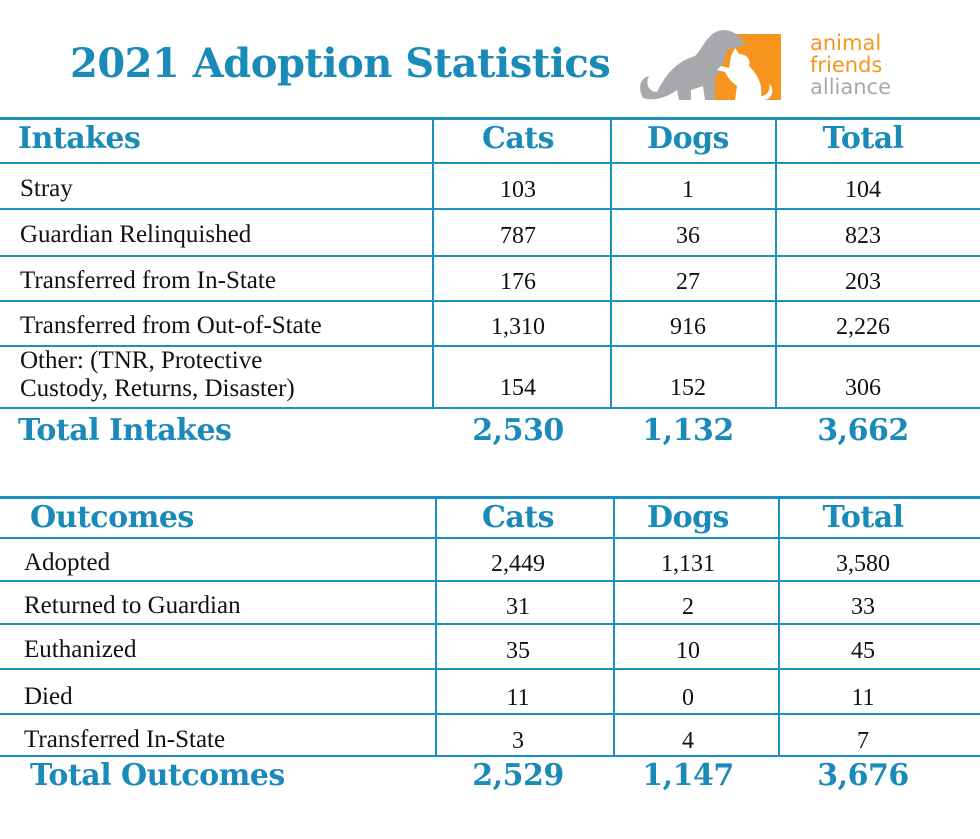  I want to click on intakes-total-cats: 2,530, so click(518, 430).